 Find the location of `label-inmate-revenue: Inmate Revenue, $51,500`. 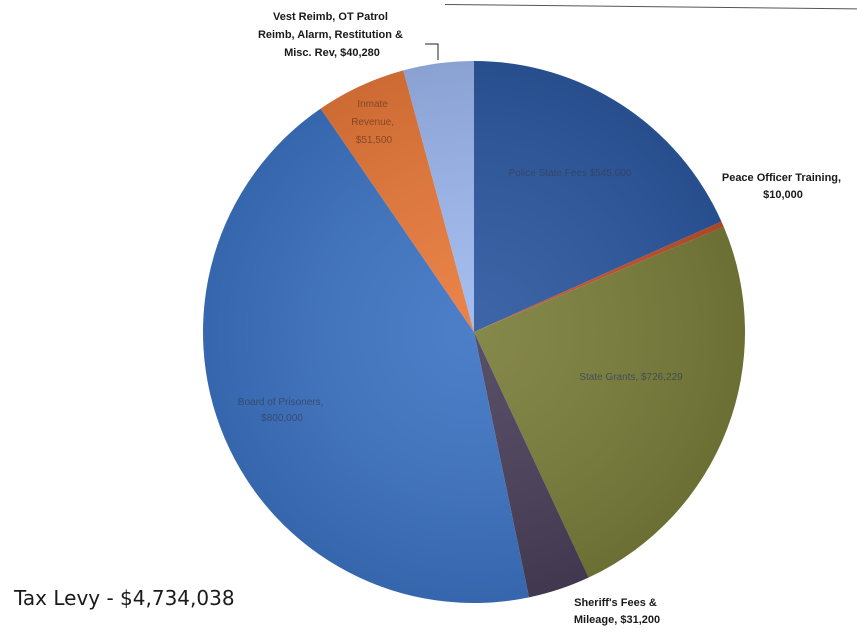

label-inmate-revenue: Inmate Revenue, $51,500 is located at coordinates (374, 122).